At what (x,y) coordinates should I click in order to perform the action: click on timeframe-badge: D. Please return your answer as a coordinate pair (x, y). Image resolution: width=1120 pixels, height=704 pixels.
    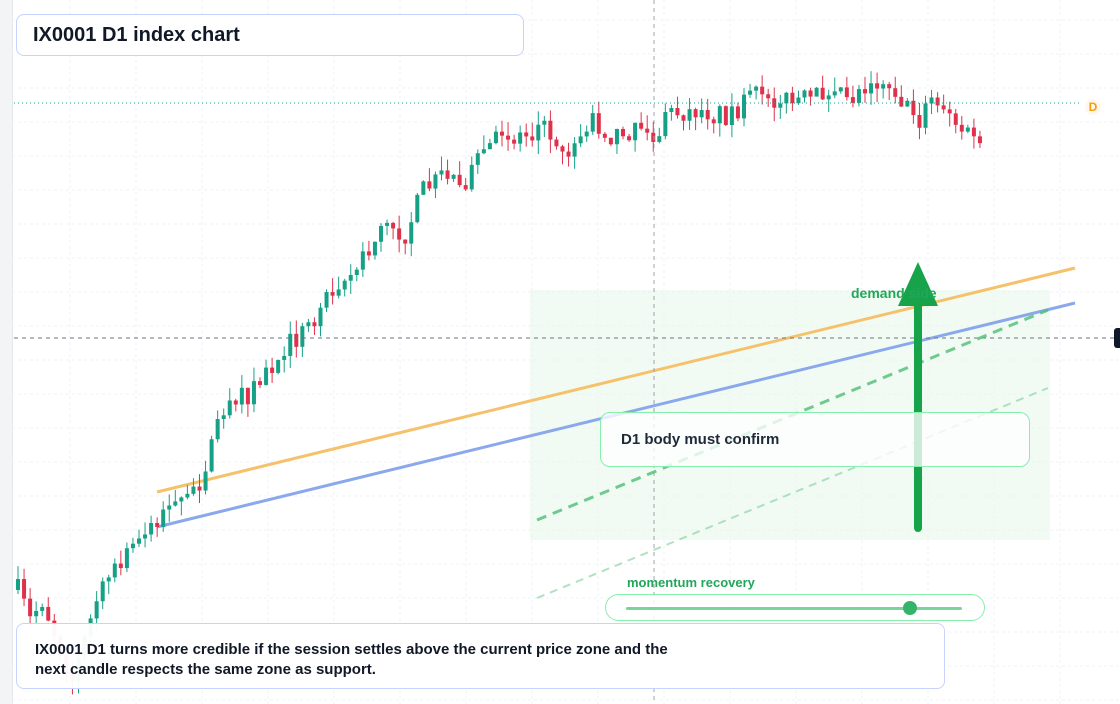
    Looking at the image, I should click on (1093, 107).